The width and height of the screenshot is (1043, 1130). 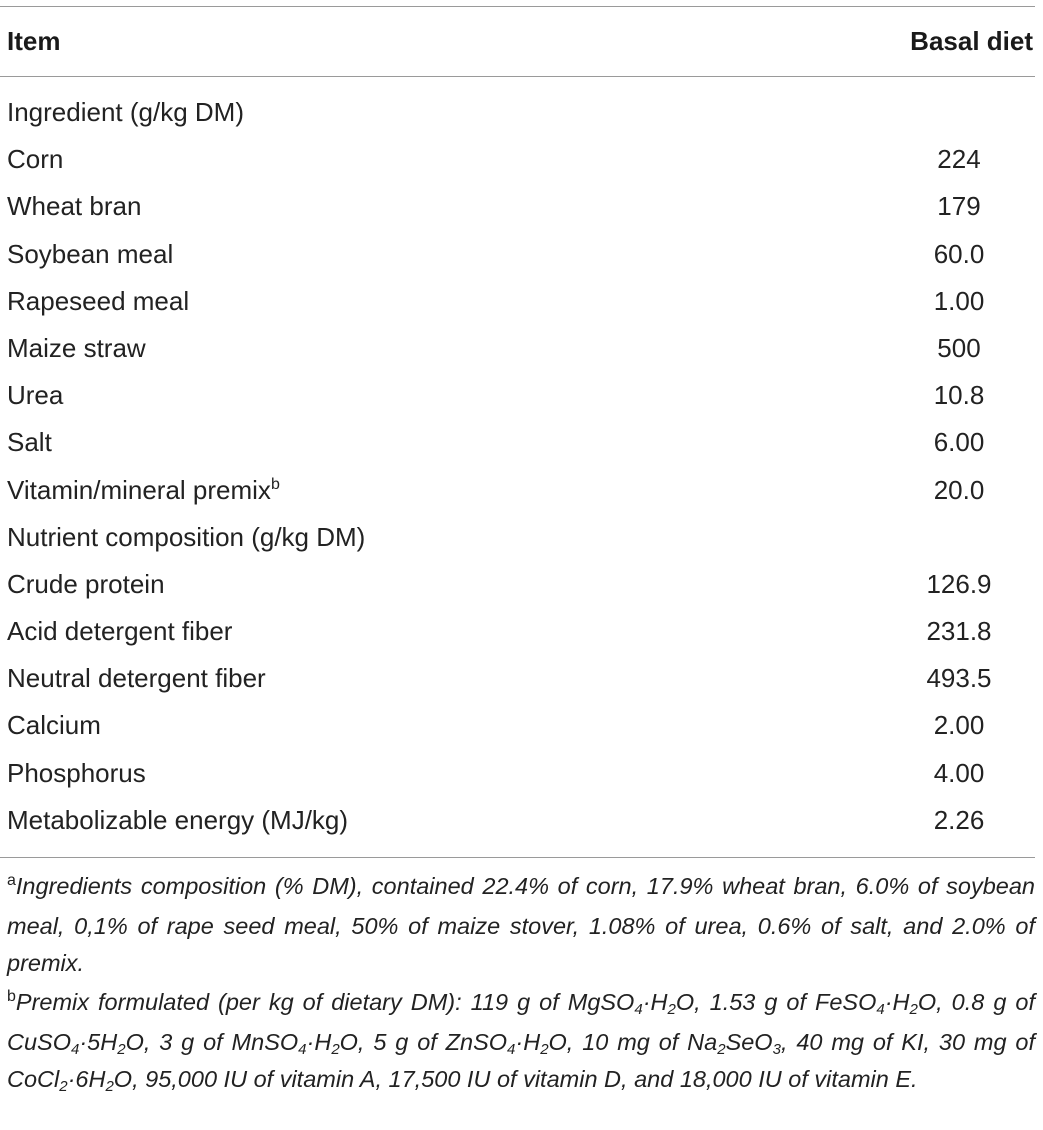 What do you see at coordinates (959, 347) in the screenshot?
I see `row-value: 500` at bounding box center [959, 347].